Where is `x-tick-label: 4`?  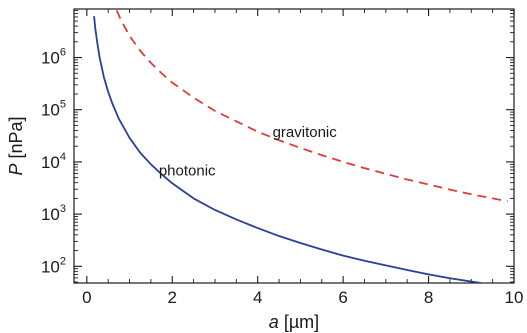
x-tick-label: 4 is located at coordinates (257, 297).